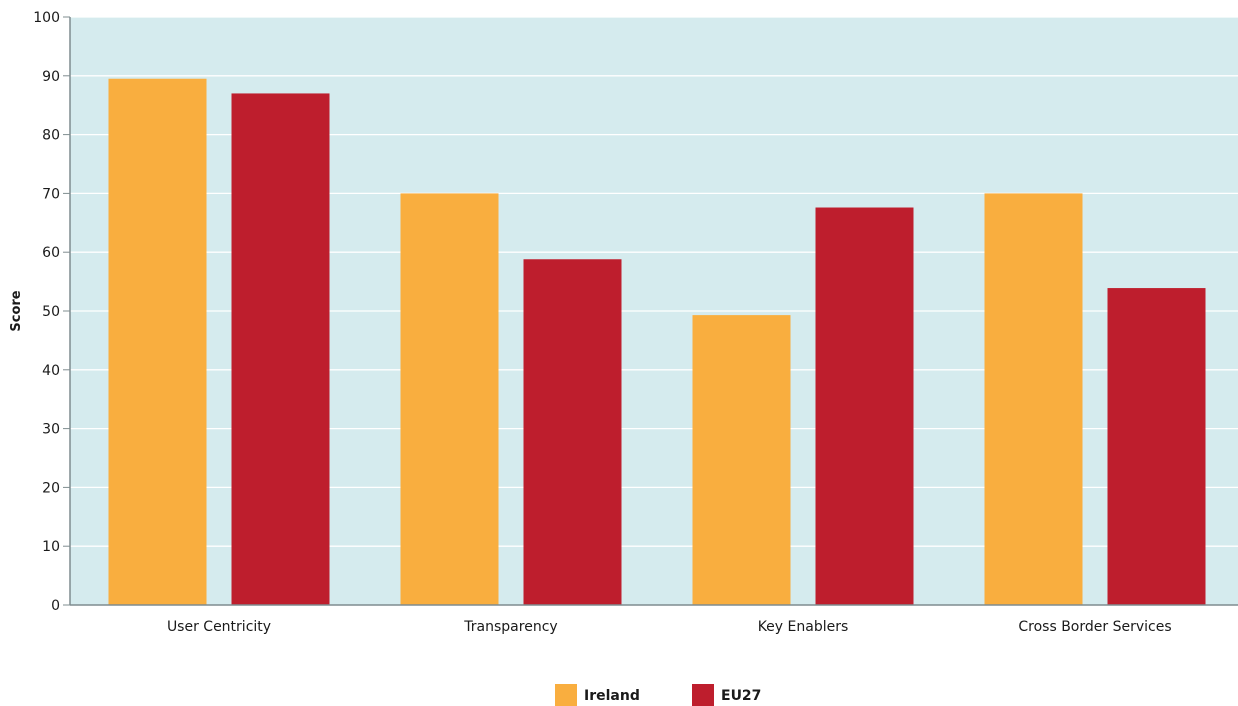 The image size is (1238, 706). Describe the element at coordinates (566, 695) in the screenshot. I see `legend-swatch-ireland` at that location.